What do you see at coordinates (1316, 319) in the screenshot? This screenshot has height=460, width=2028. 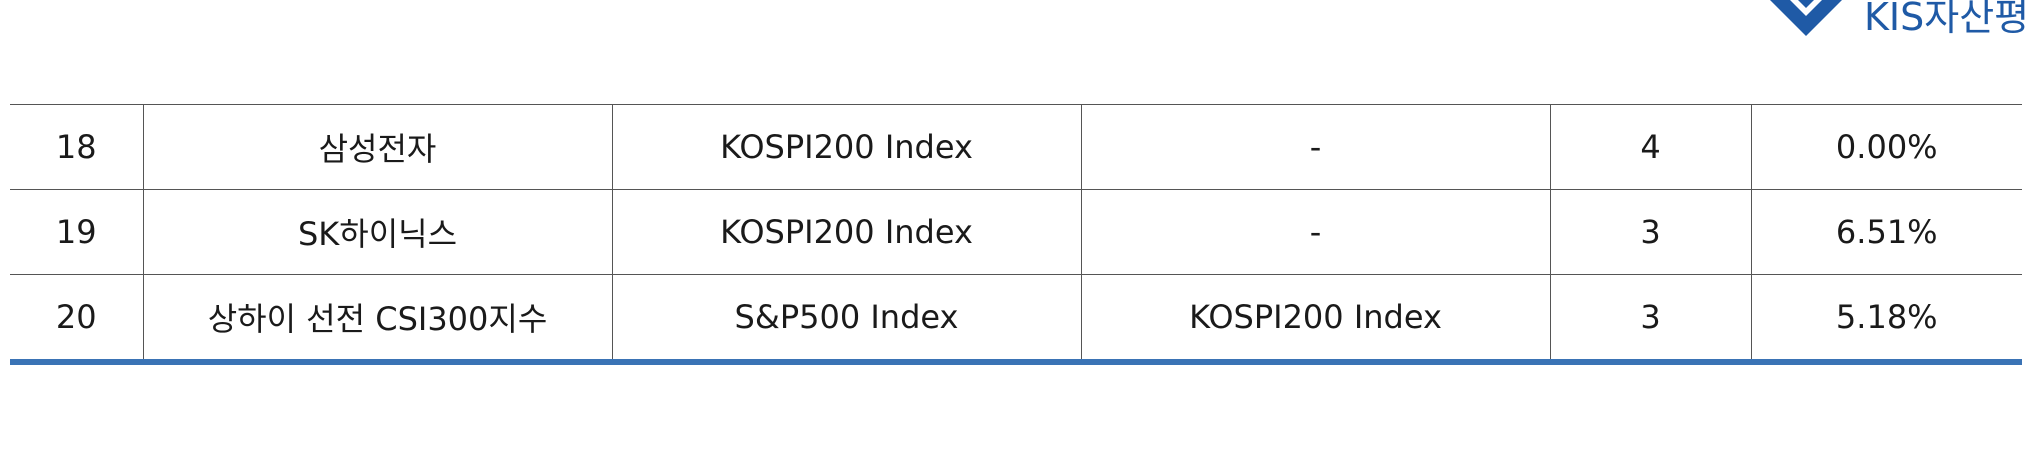 I see `underlying-3-cell: KOSPI200 Index` at bounding box center [1316, 319].